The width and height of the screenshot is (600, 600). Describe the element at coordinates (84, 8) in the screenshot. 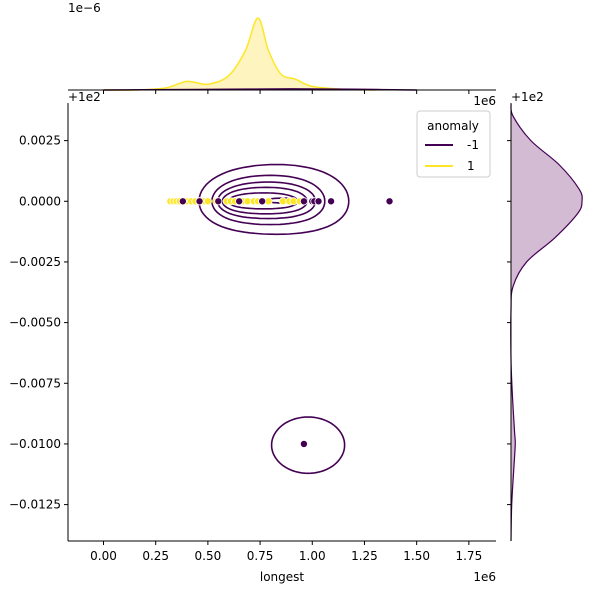

I see `top-marginal-offset-label: 1e−6` at that location.